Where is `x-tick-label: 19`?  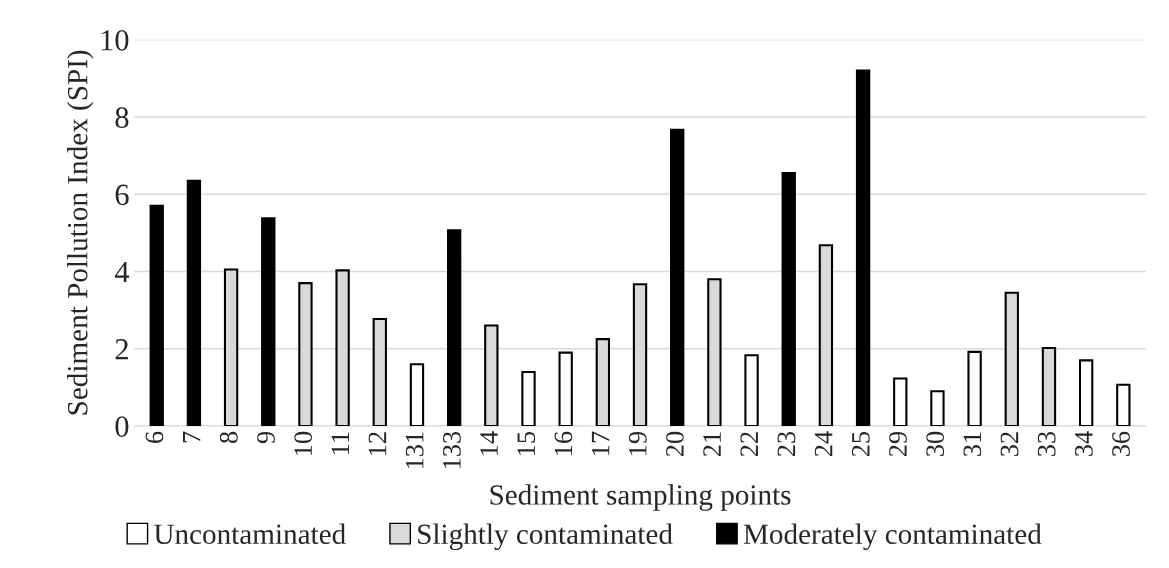
x-tick-label: 19 is located at coordinates (637, 443).